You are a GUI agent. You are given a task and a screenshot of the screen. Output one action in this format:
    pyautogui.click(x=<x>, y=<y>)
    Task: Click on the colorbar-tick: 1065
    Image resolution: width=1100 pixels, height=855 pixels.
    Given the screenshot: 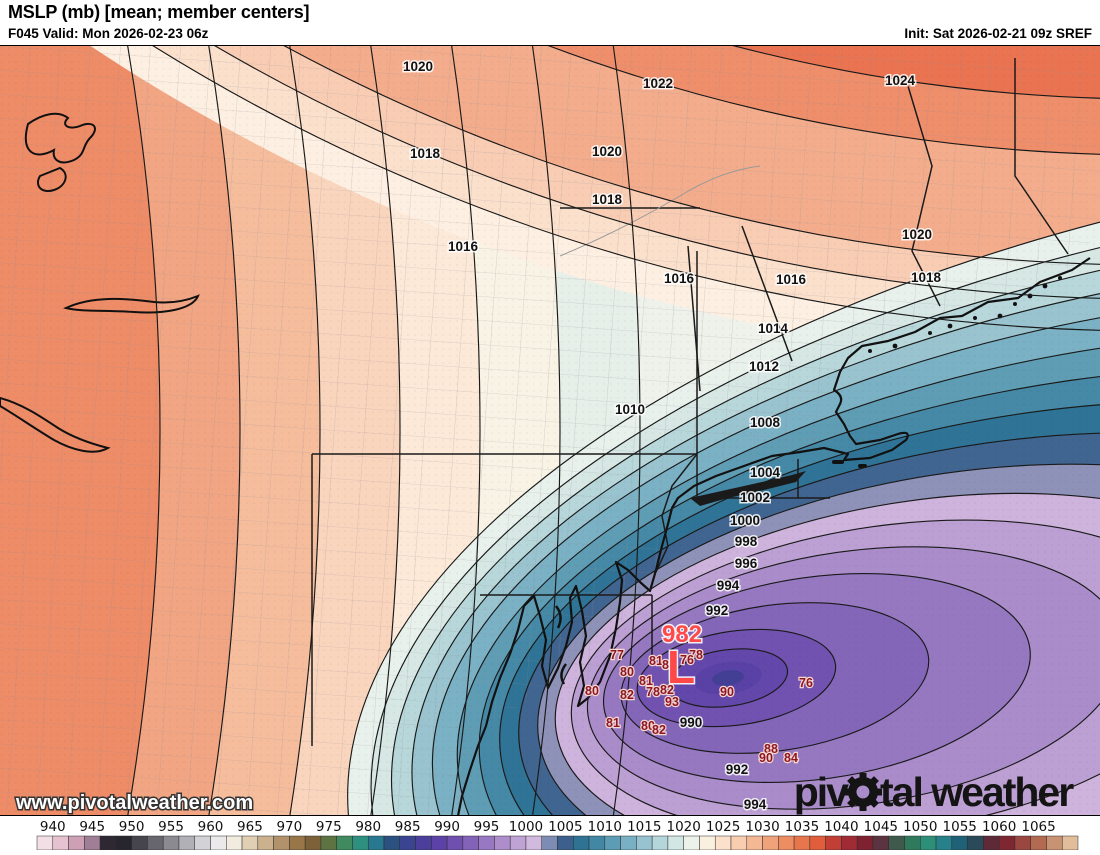 What is the action you would take?
    pyautogui.click(x=1038, y=827)
    